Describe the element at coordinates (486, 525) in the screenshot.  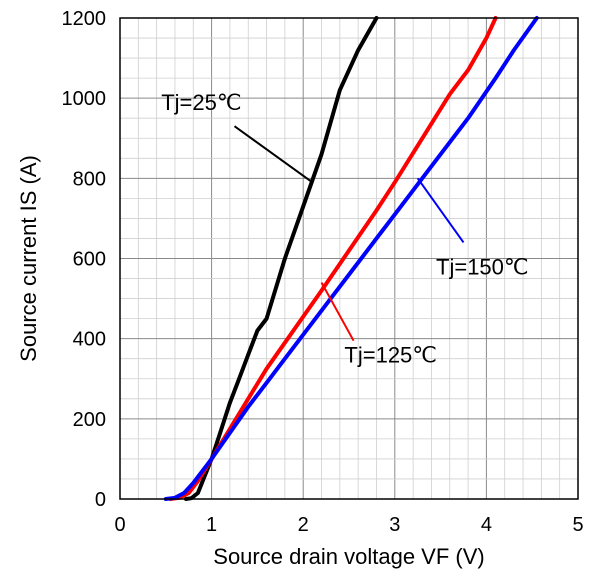
I see `x-tick-label: 4` at that location.